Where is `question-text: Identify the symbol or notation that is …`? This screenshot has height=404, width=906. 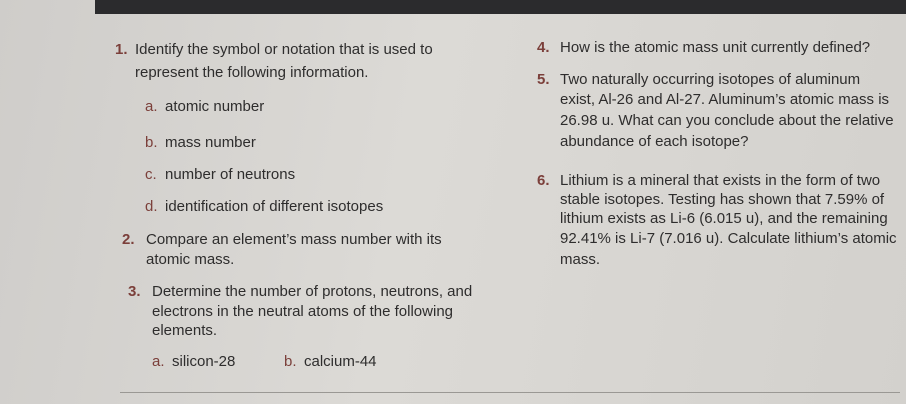 question-text: Identify the symbol or notation that is … is located at coordinates (284, 49).